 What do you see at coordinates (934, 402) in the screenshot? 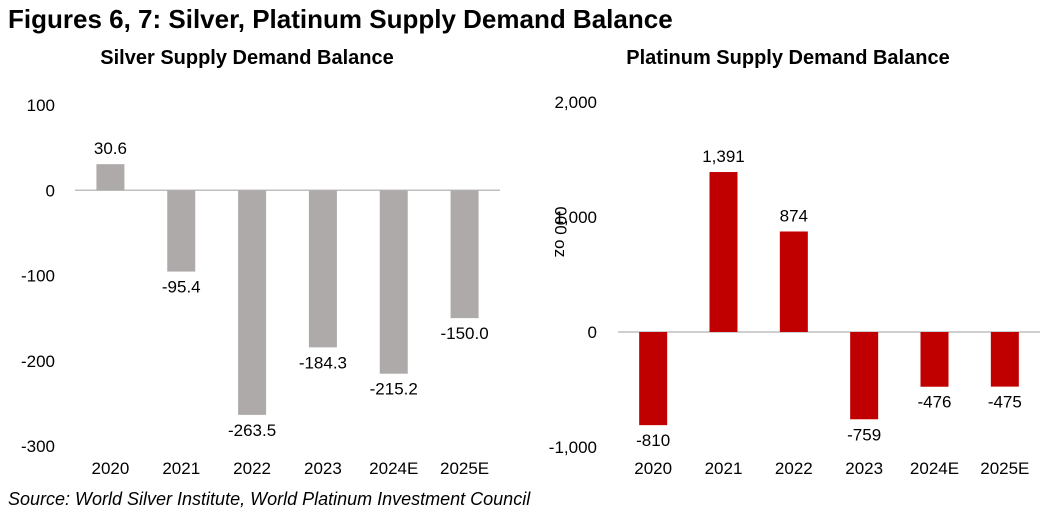
I see `platinum-bar-value-label: -476` at bounding box center [934, 402].